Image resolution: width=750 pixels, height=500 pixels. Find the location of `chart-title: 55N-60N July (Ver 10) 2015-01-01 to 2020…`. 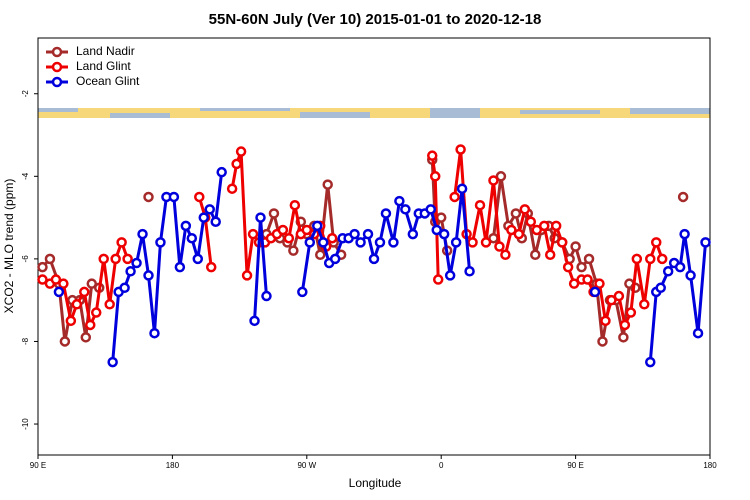

chart-title: 55N-60N July (Ver 10) 2015-01-01 to 2020… is located at coordinates (375, 19).